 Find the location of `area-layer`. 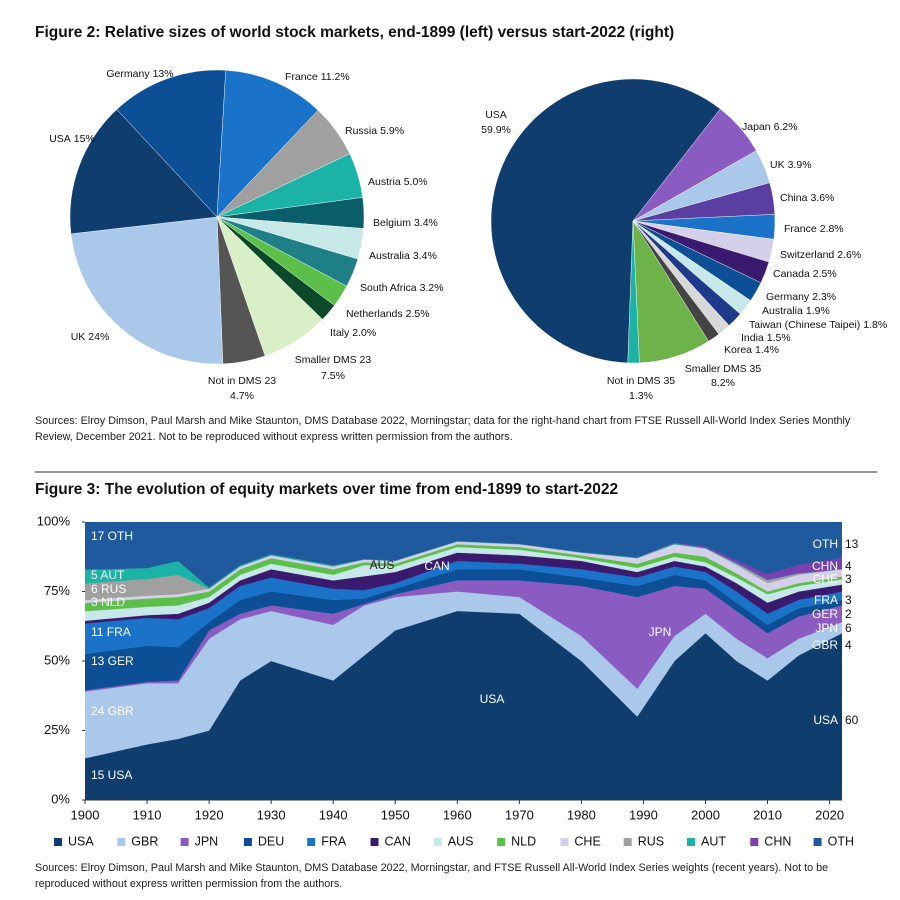

area-layer is located at coordinates (463, 555).